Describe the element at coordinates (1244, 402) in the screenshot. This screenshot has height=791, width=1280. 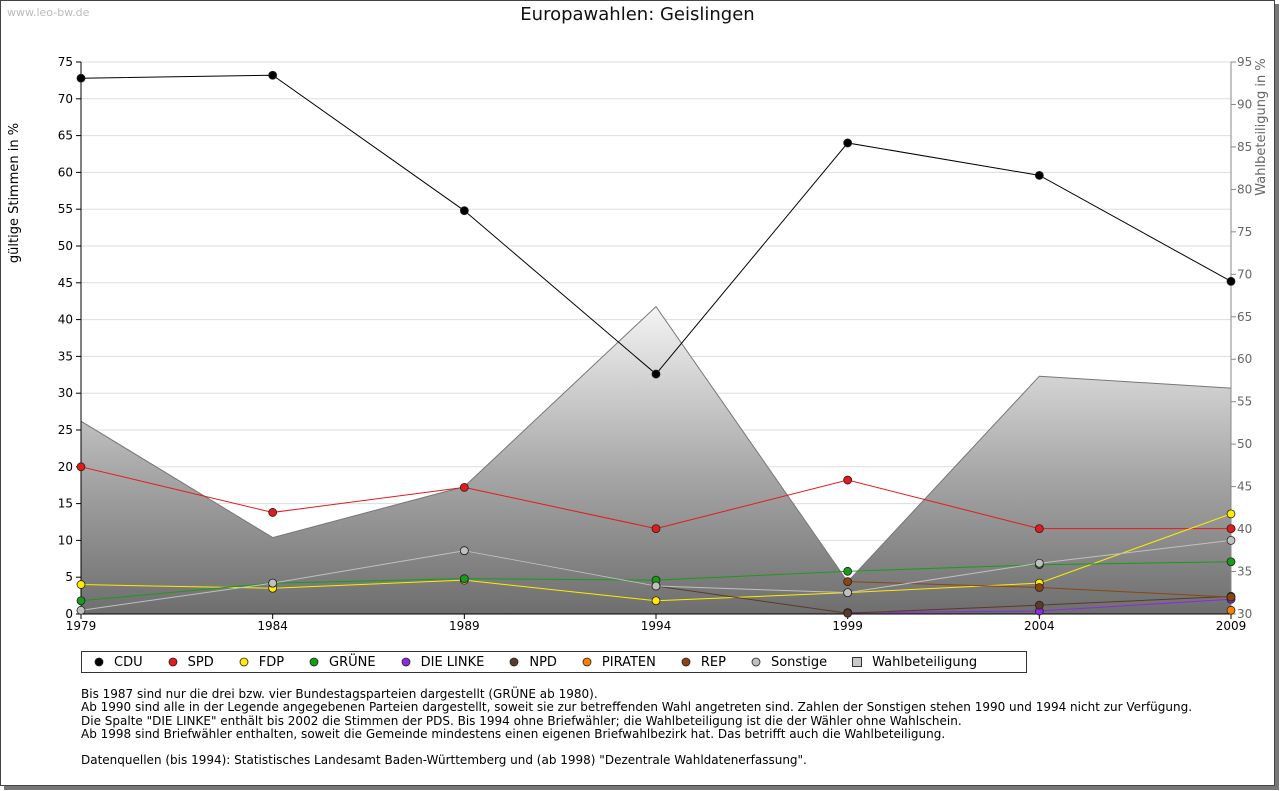
I see `y-right-tick-label: 55` at that location.